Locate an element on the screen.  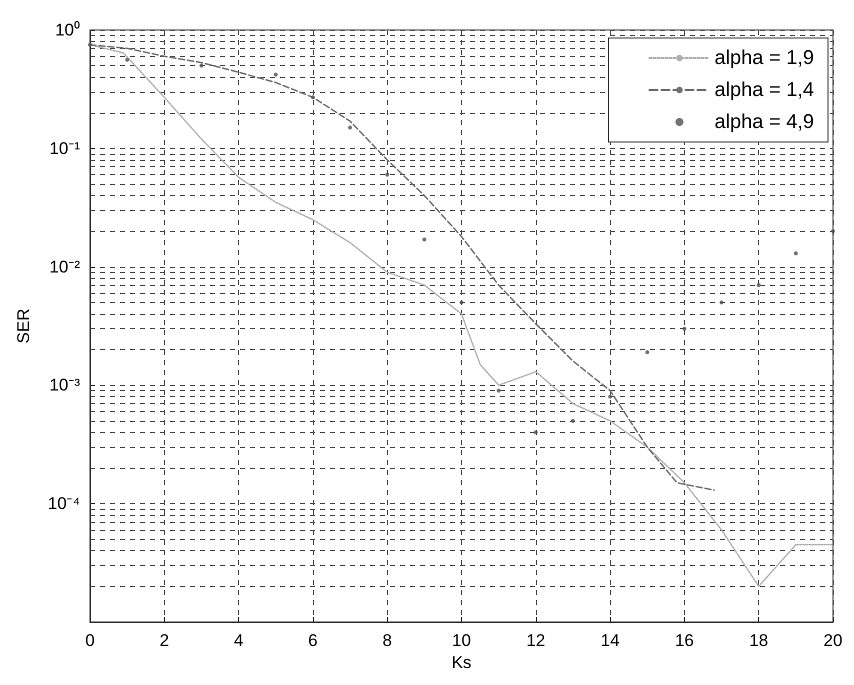
x-tick-label: 10 is located at coordinates (461, 640).